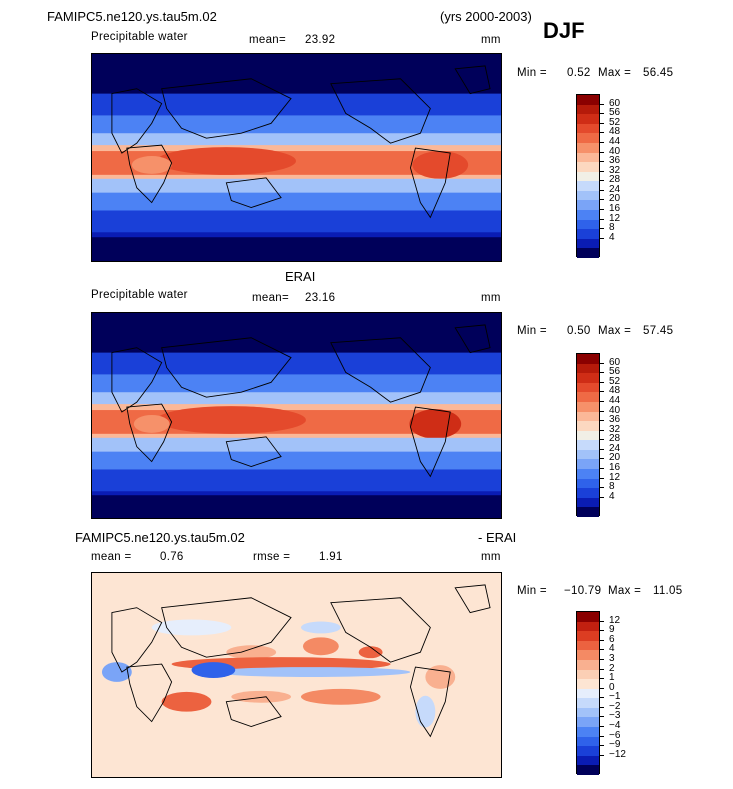 Image resolution: width=733 pixels, height=789 pixels. What do you see at coordinates (296, 186) in the screenshot?
I see `panel1-band-s1` at bounding box center [296, 186].